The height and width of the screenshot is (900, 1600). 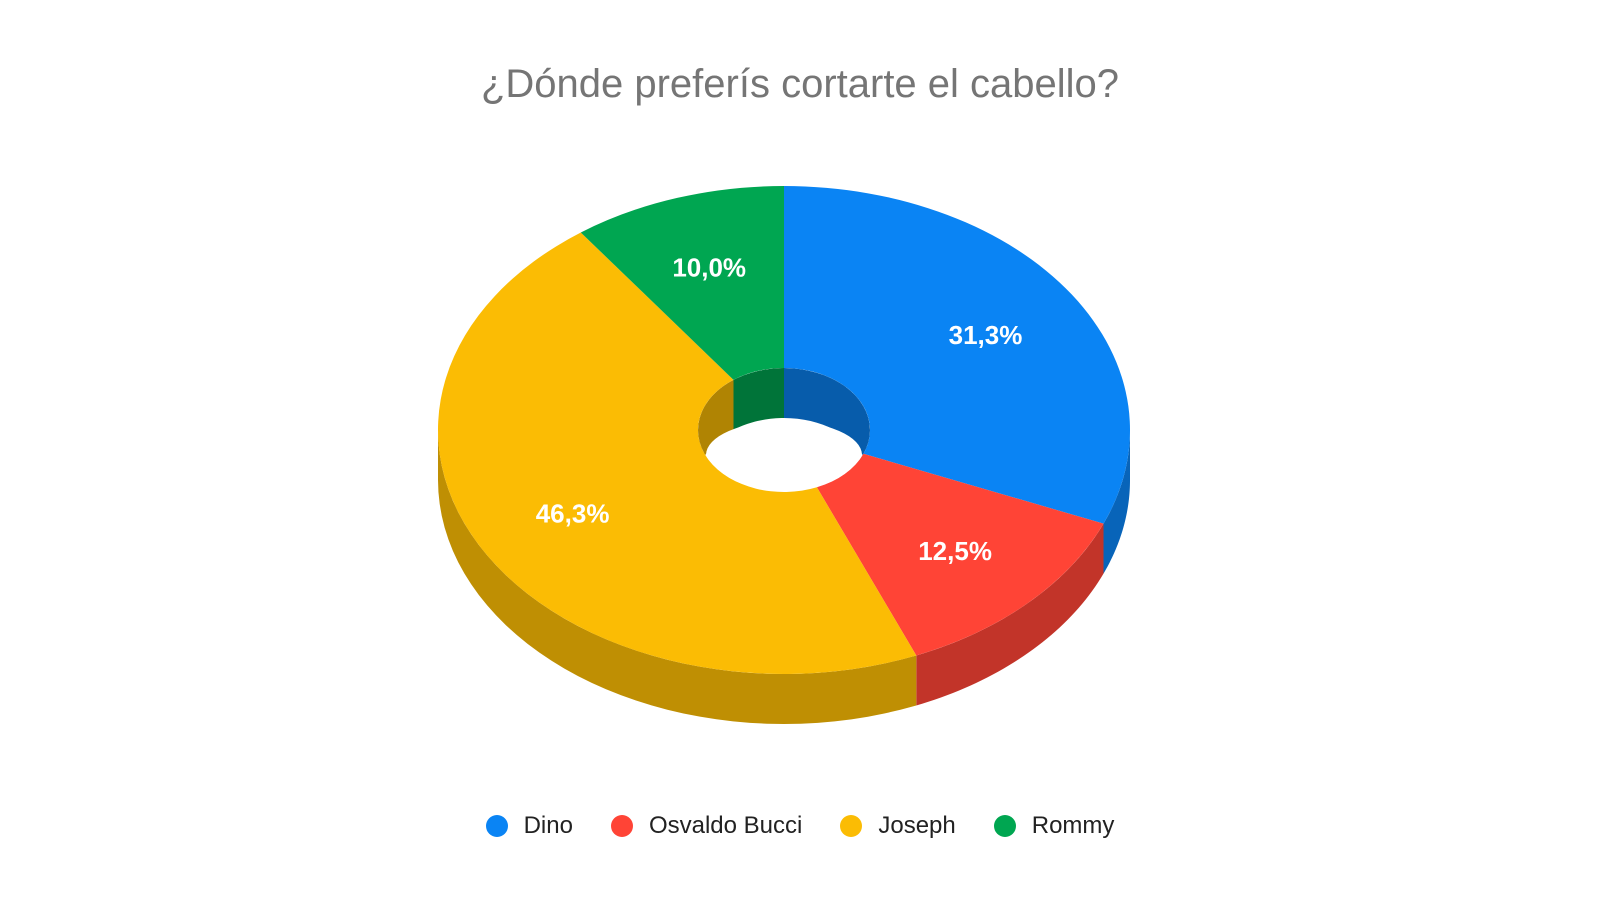 What do you see at coordinates (709, 268) in the screenshot?
I see `slice-label: 10,0%` at bounding box center [709, 268].